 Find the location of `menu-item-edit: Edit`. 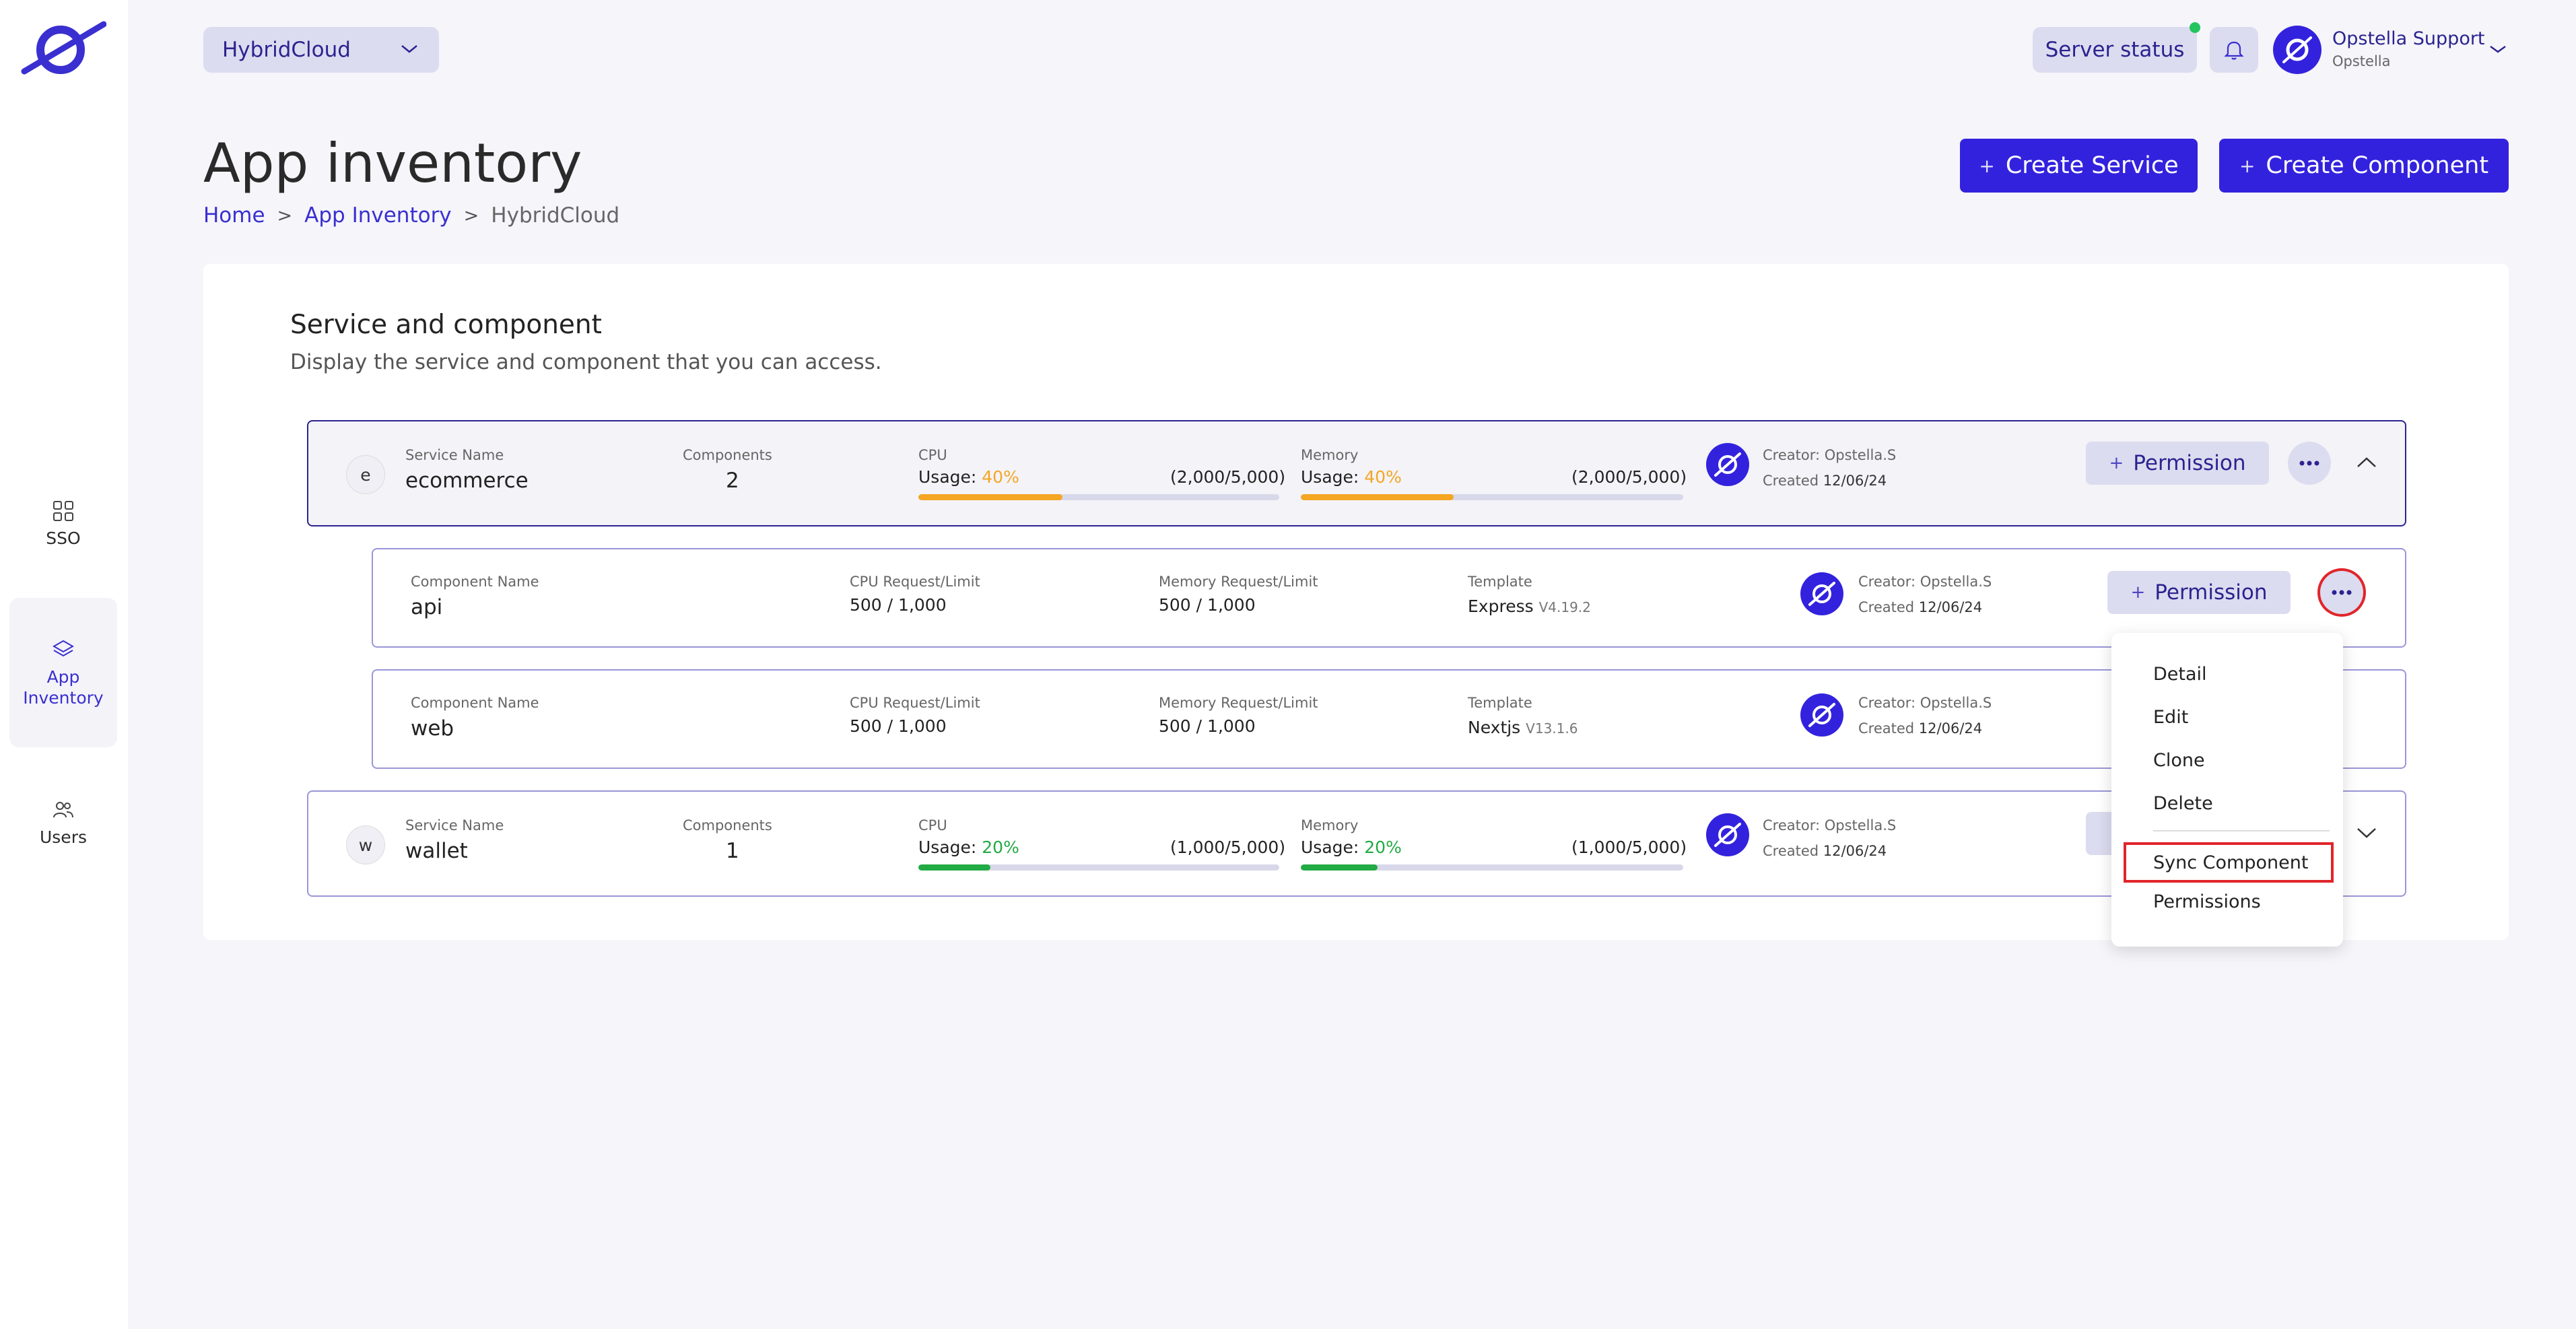

menu-item-edit: Edit is located at coordinates (2171, 718).